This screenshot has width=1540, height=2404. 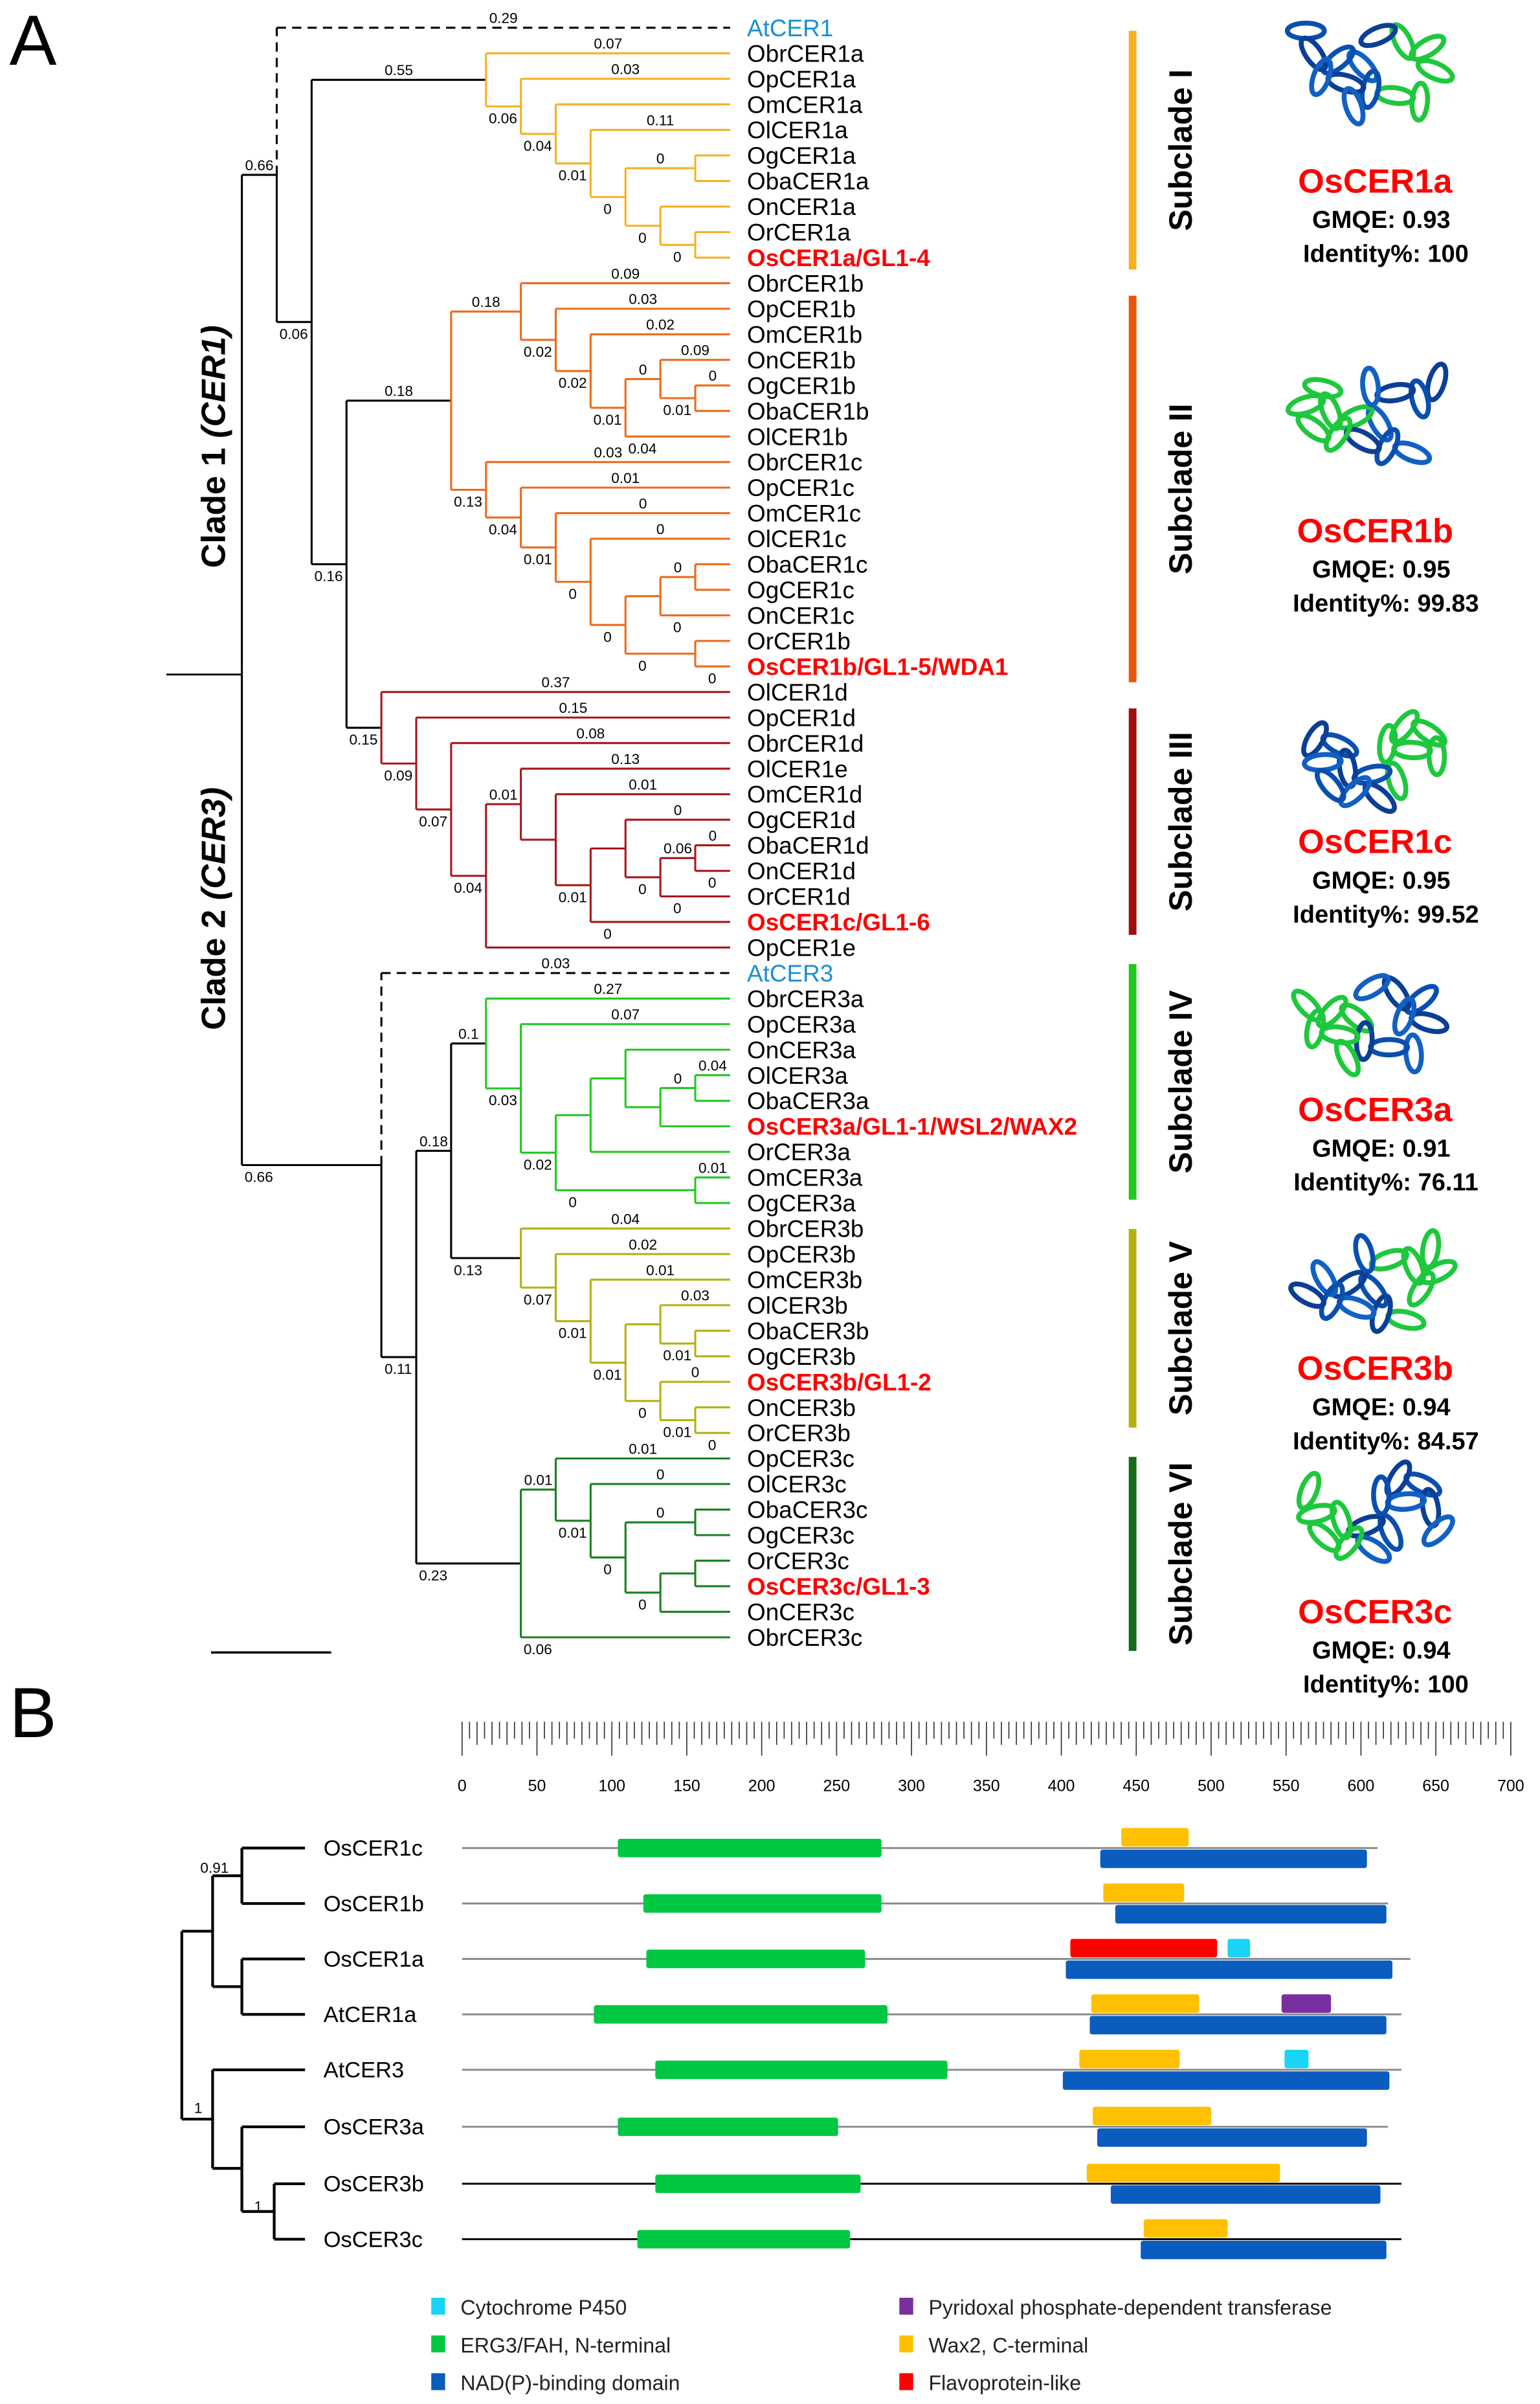 What do you see at coordinates (801, 1024) in the screenshot?
I see `taxon-label: OpCER3a` at bounding box center [801, 1024].